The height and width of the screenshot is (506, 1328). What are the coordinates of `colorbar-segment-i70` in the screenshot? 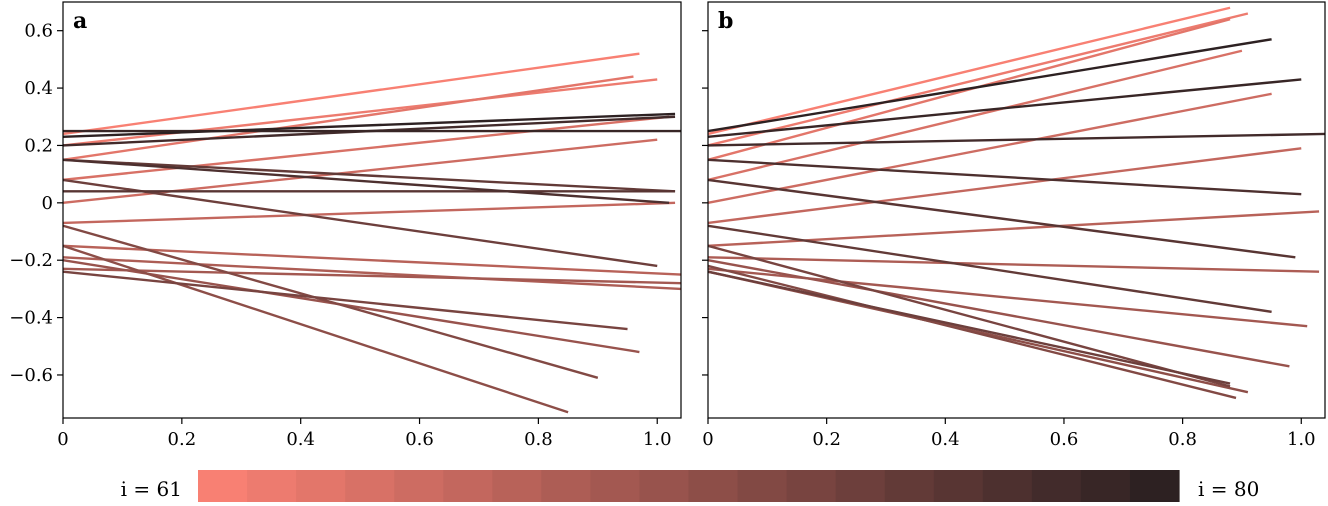 It's located at (664, 486).